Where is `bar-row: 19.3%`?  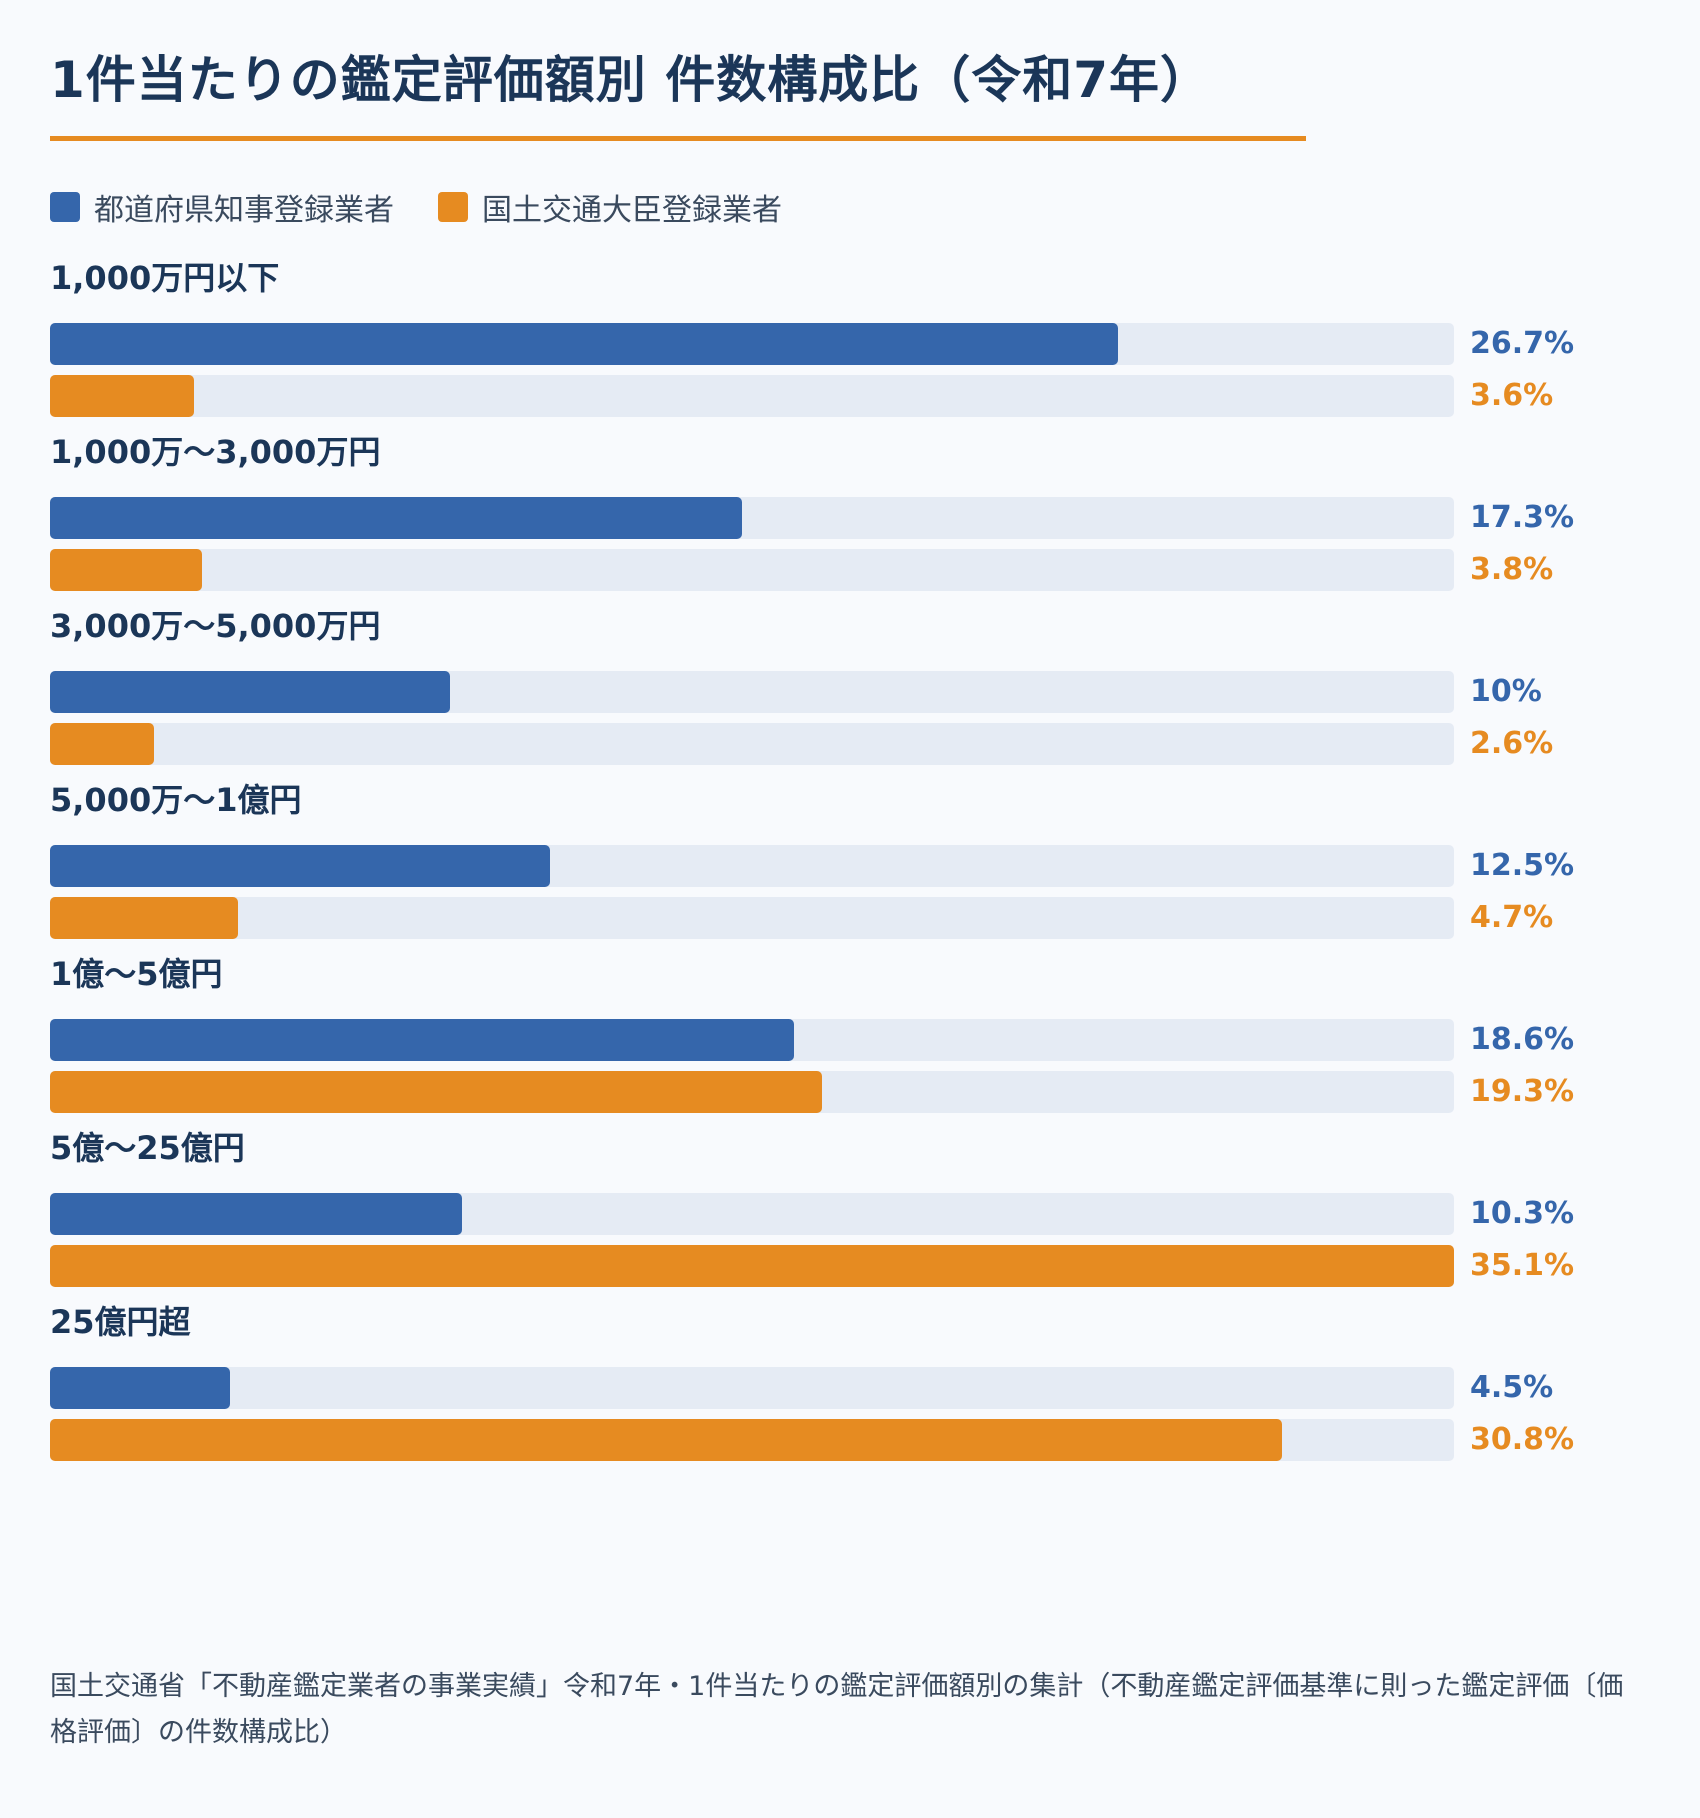 bar-row: 19.3% is located at coordinates (850, 1092).